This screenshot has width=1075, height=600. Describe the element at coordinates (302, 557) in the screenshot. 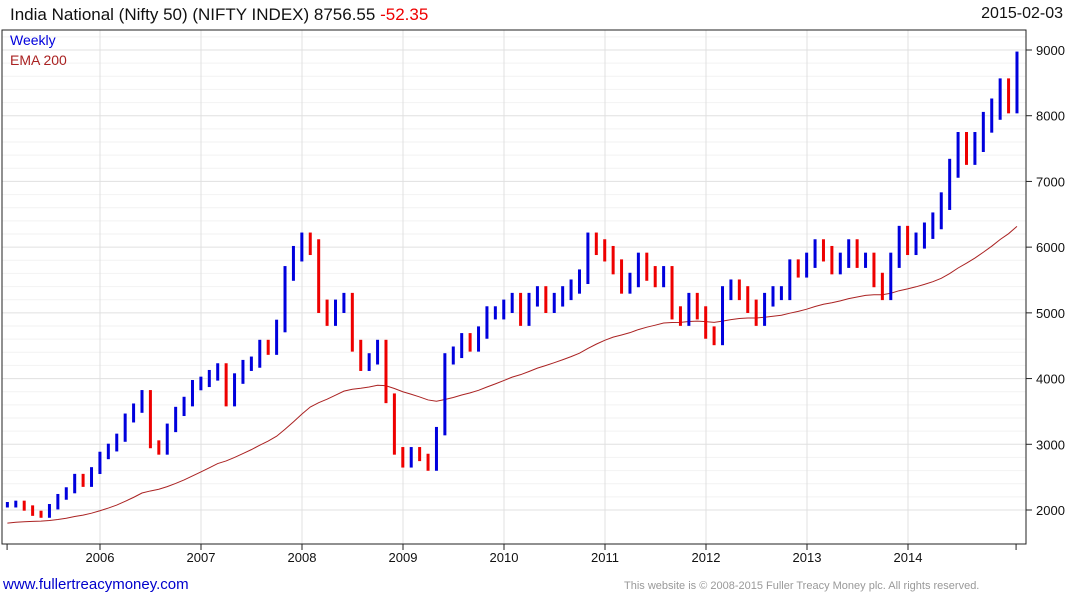

I see `x-tick-label: 2008` at that location.